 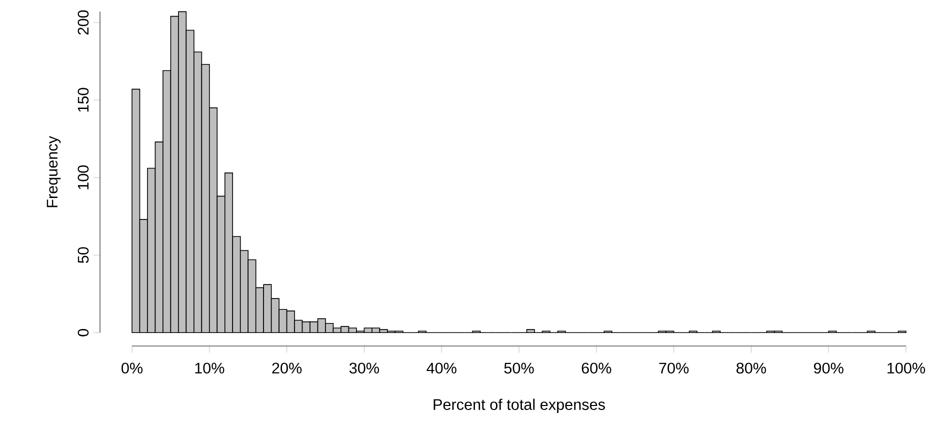 I want to click on x-tick-label: 0%, so click(x=132, y=368).